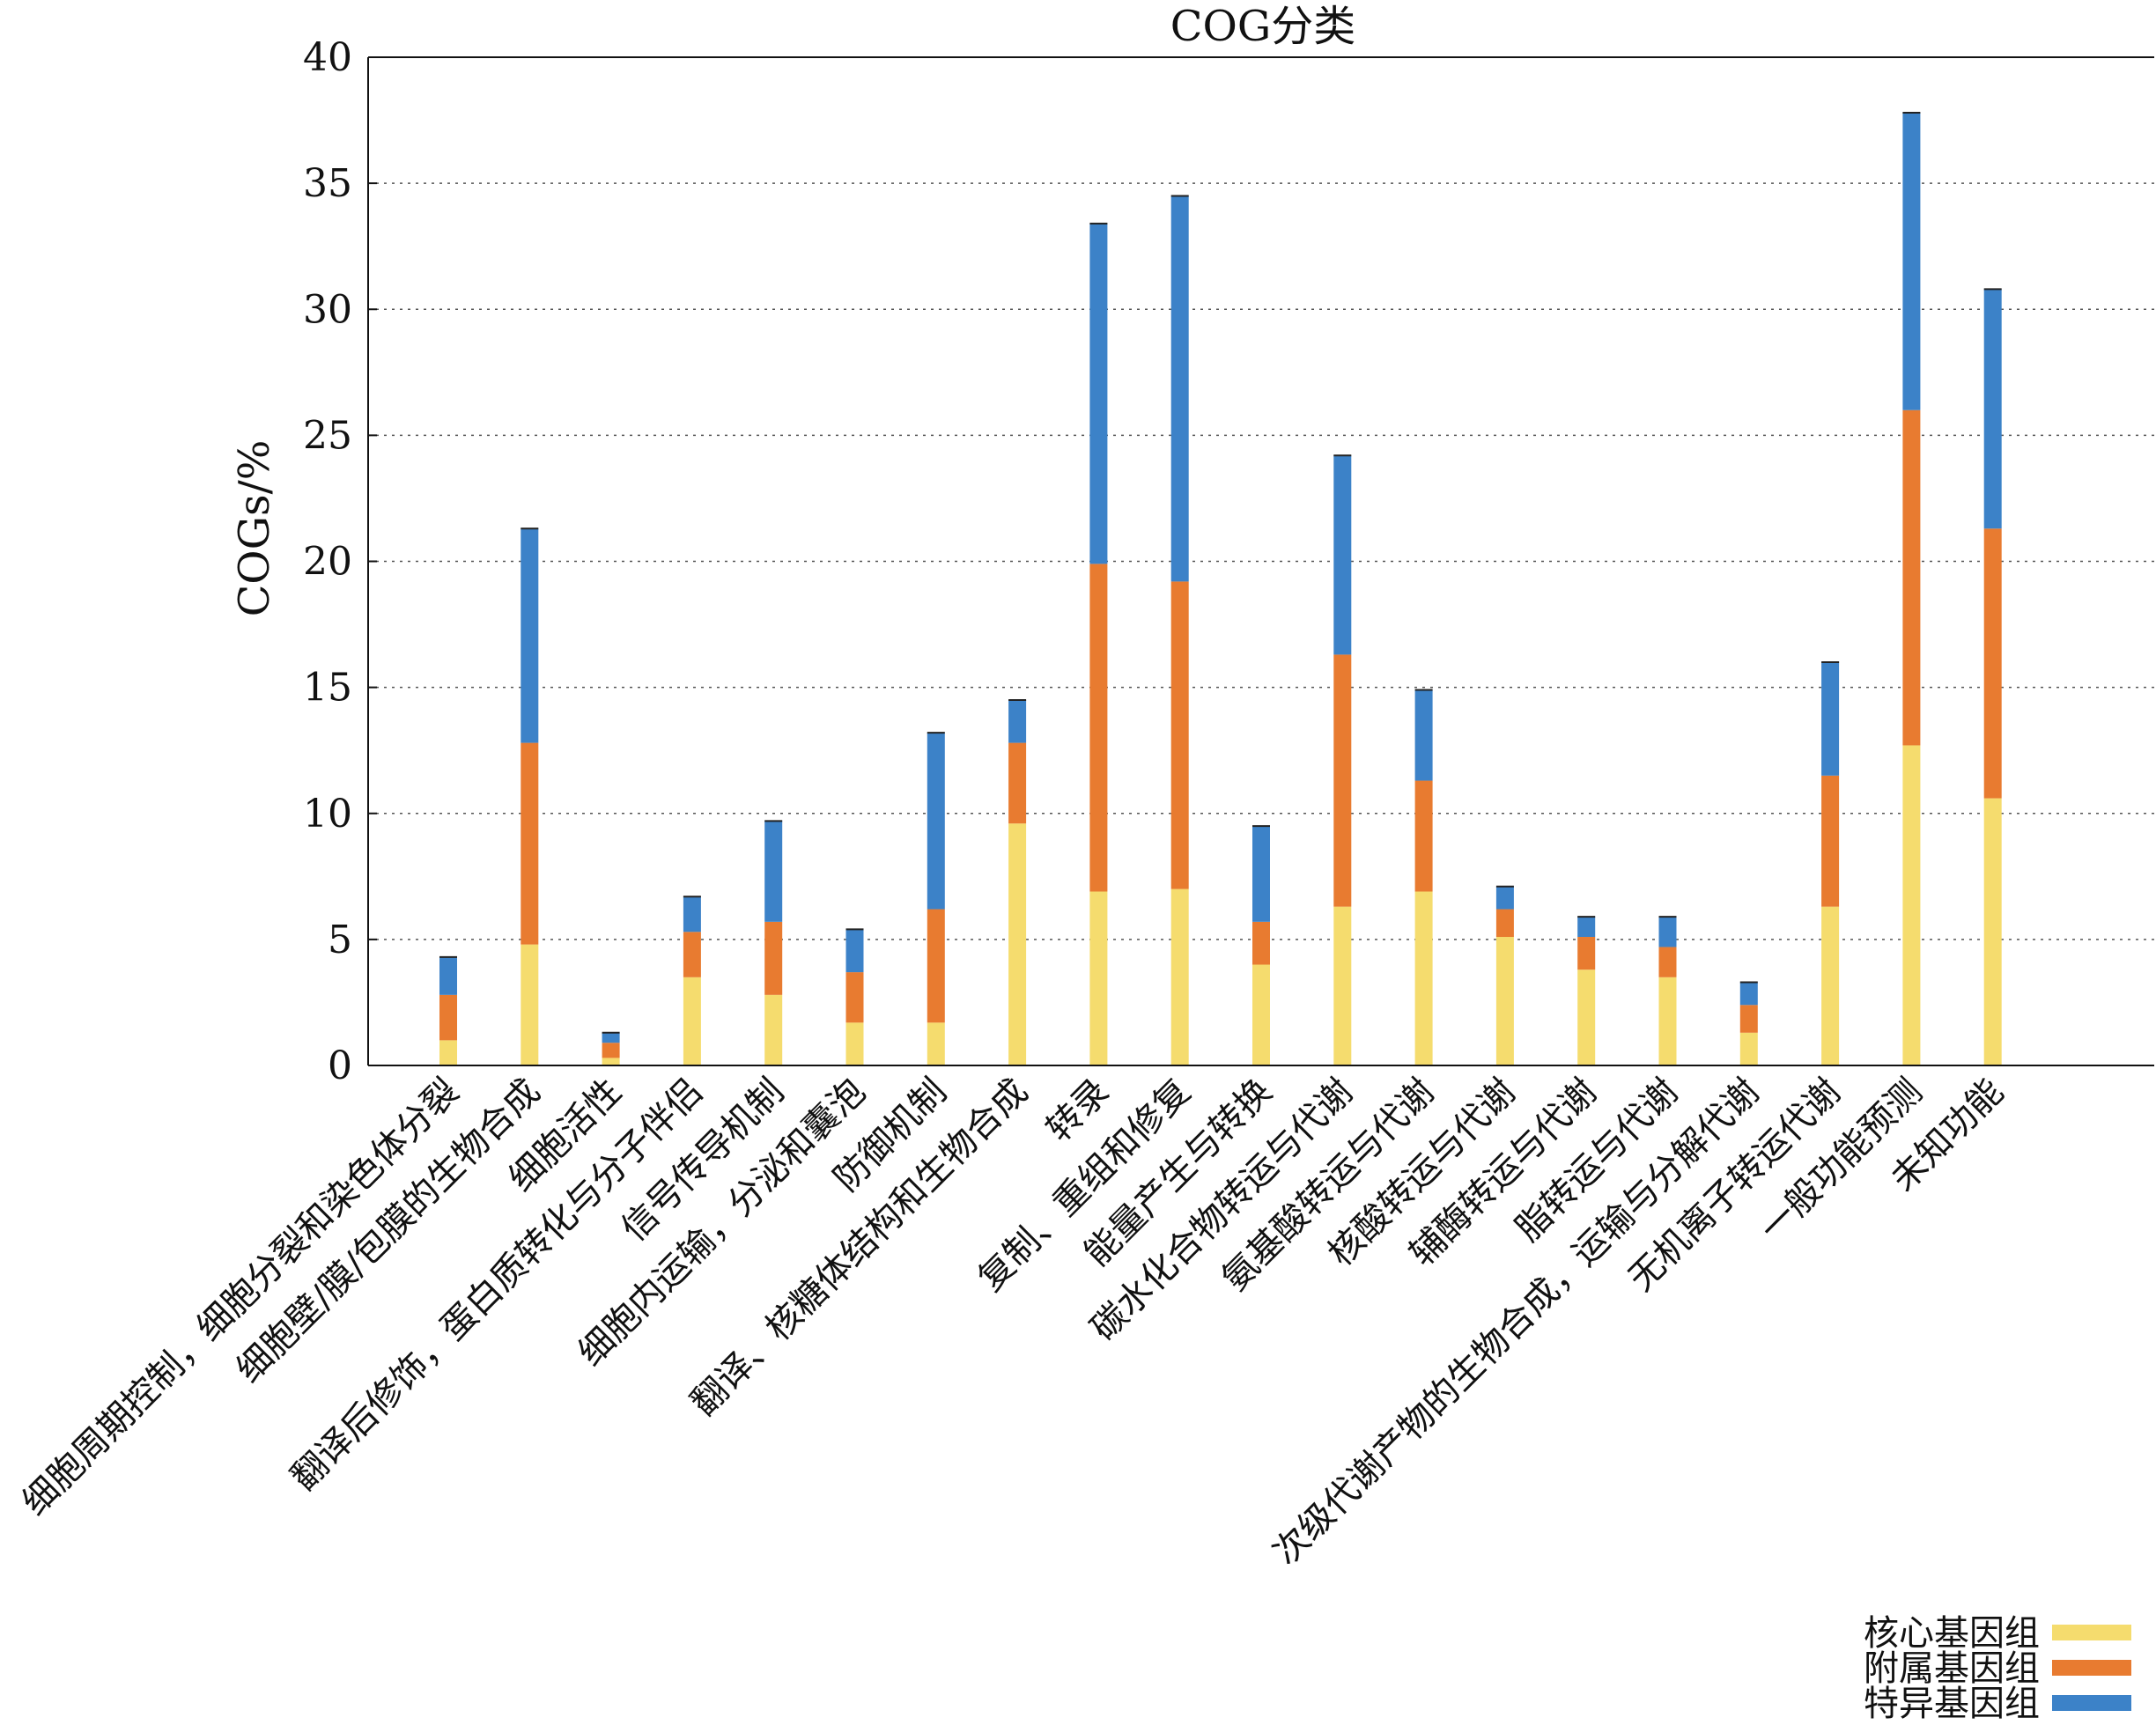  I want to click on y-tick-label-35: 35, so click(327, 183).